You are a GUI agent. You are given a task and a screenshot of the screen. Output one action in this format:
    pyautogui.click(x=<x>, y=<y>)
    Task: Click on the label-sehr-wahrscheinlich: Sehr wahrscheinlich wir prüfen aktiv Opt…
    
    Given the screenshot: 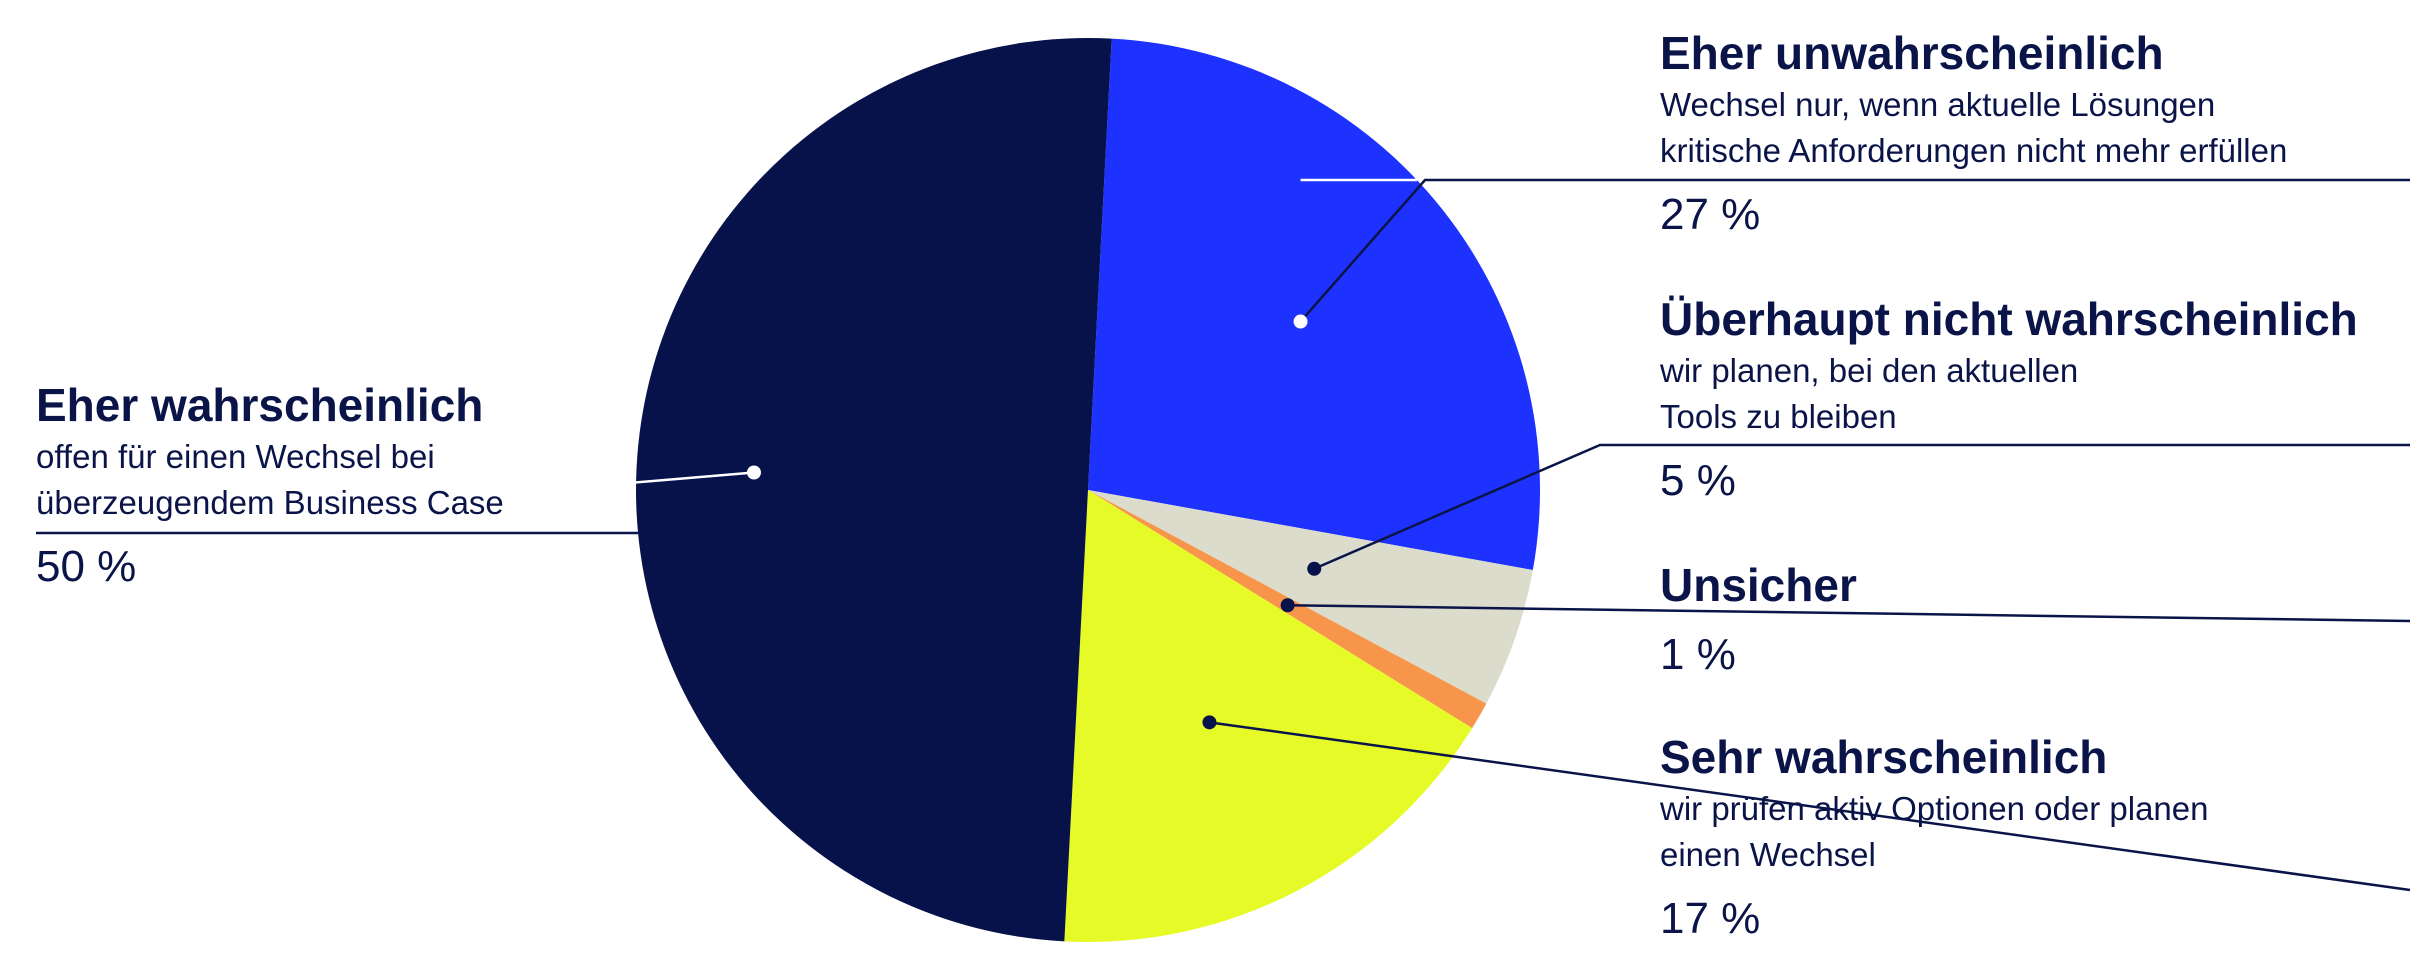 What is the action you would take?
    pyautogui.click(x=1934, y=837)
    